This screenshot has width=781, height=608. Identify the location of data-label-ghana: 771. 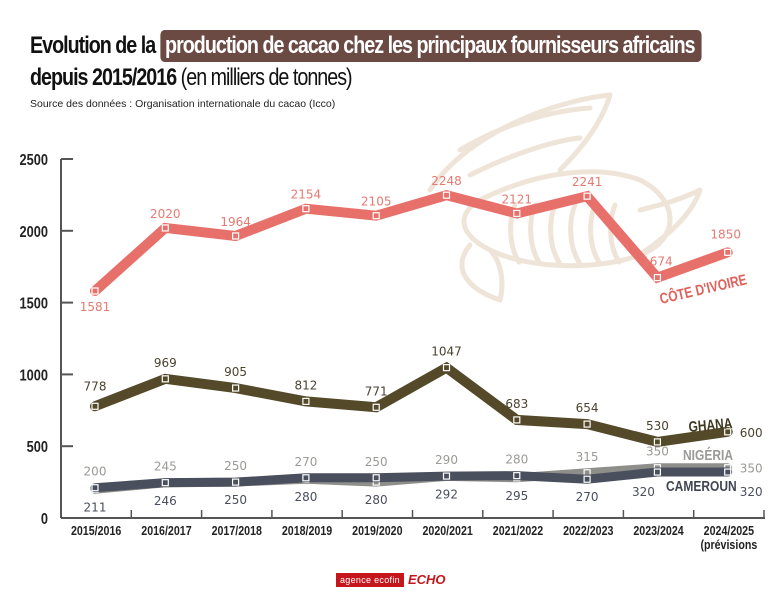
(376, 391).